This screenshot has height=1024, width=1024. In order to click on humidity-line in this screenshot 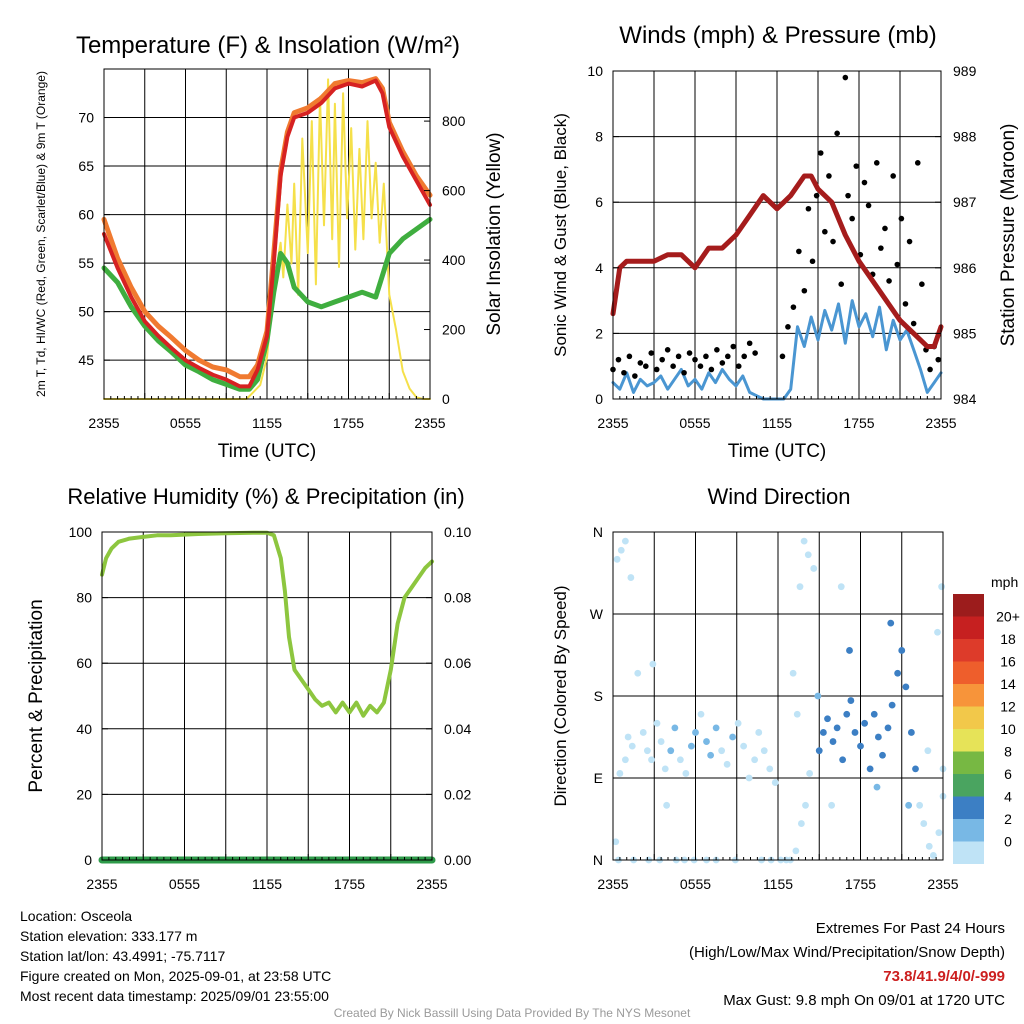, I will do `click(267, 624)`.